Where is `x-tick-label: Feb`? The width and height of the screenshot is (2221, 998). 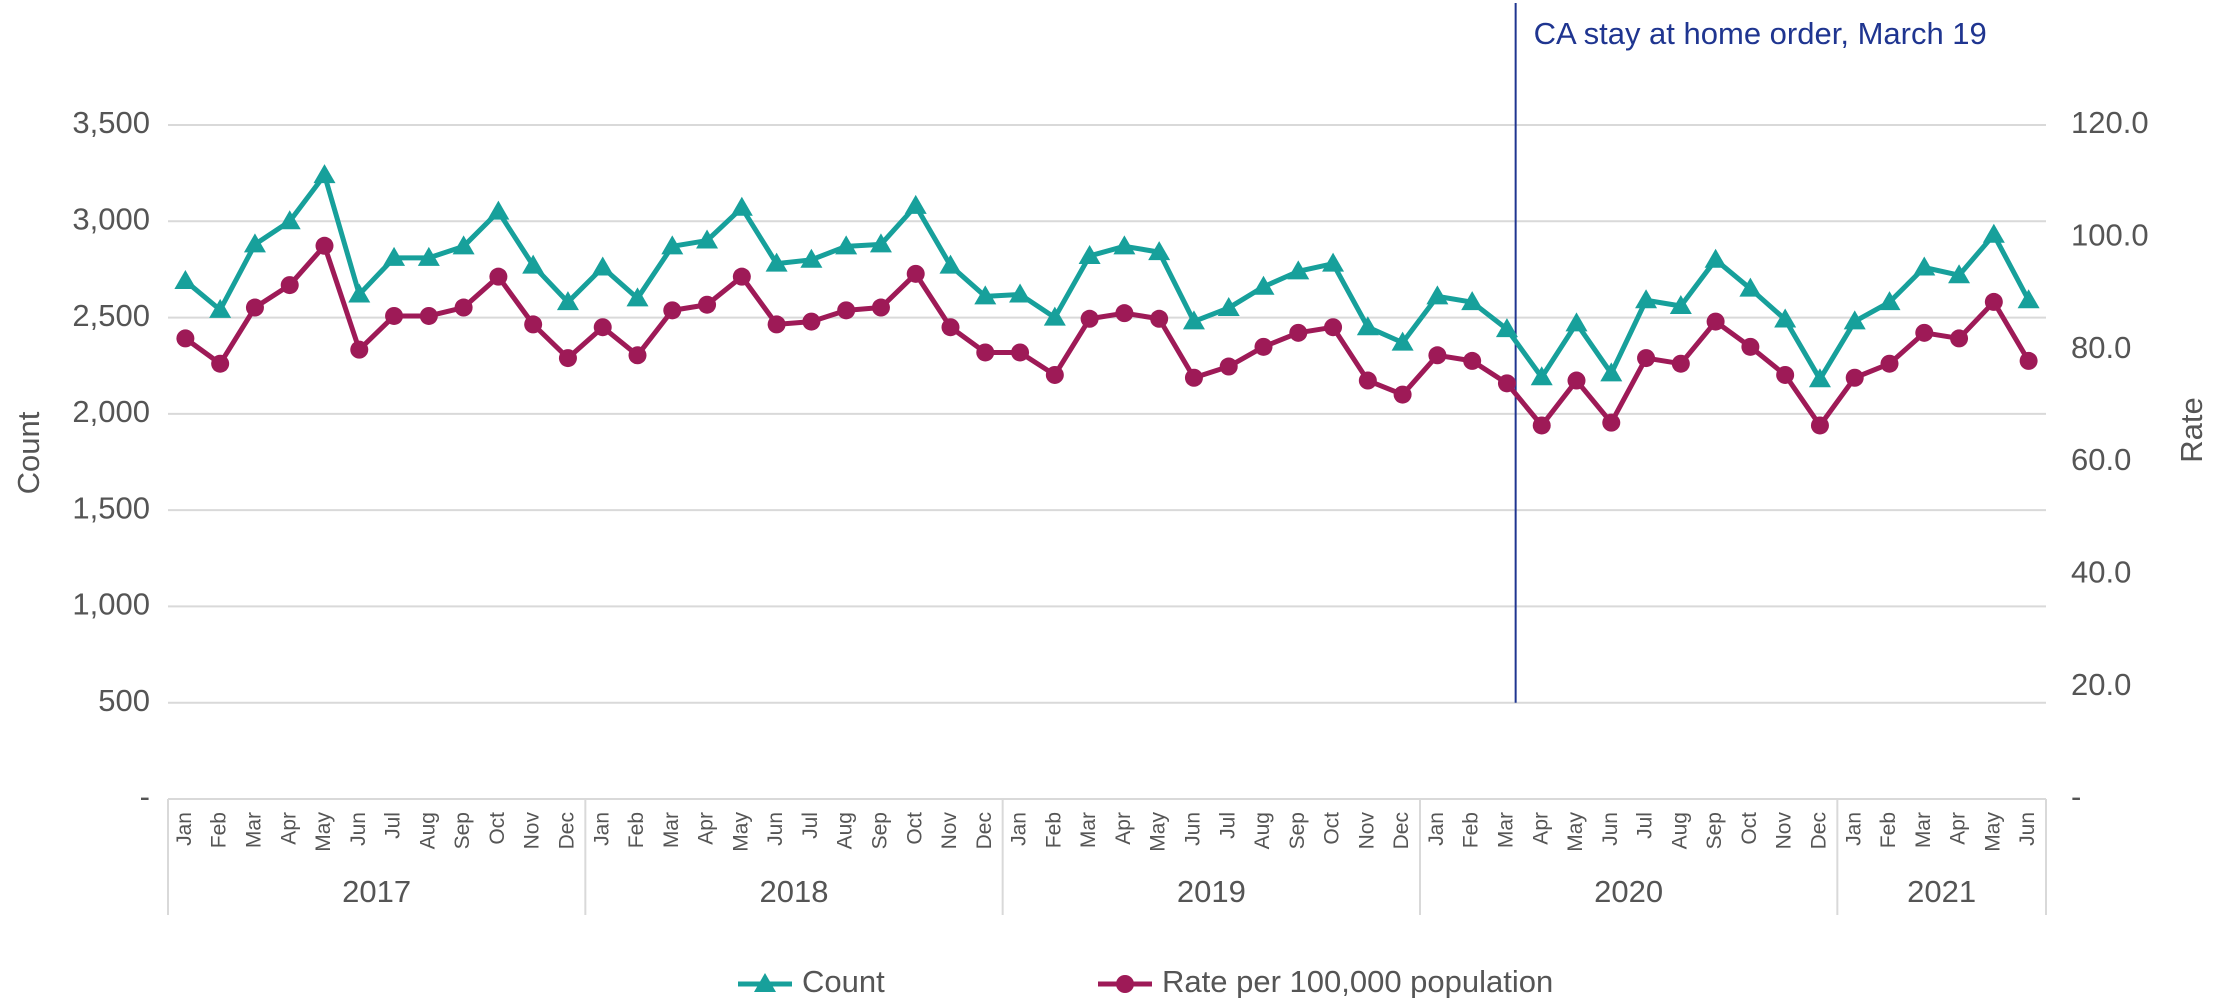
x-tick-label: Feb is located at coordinates (636, 830).